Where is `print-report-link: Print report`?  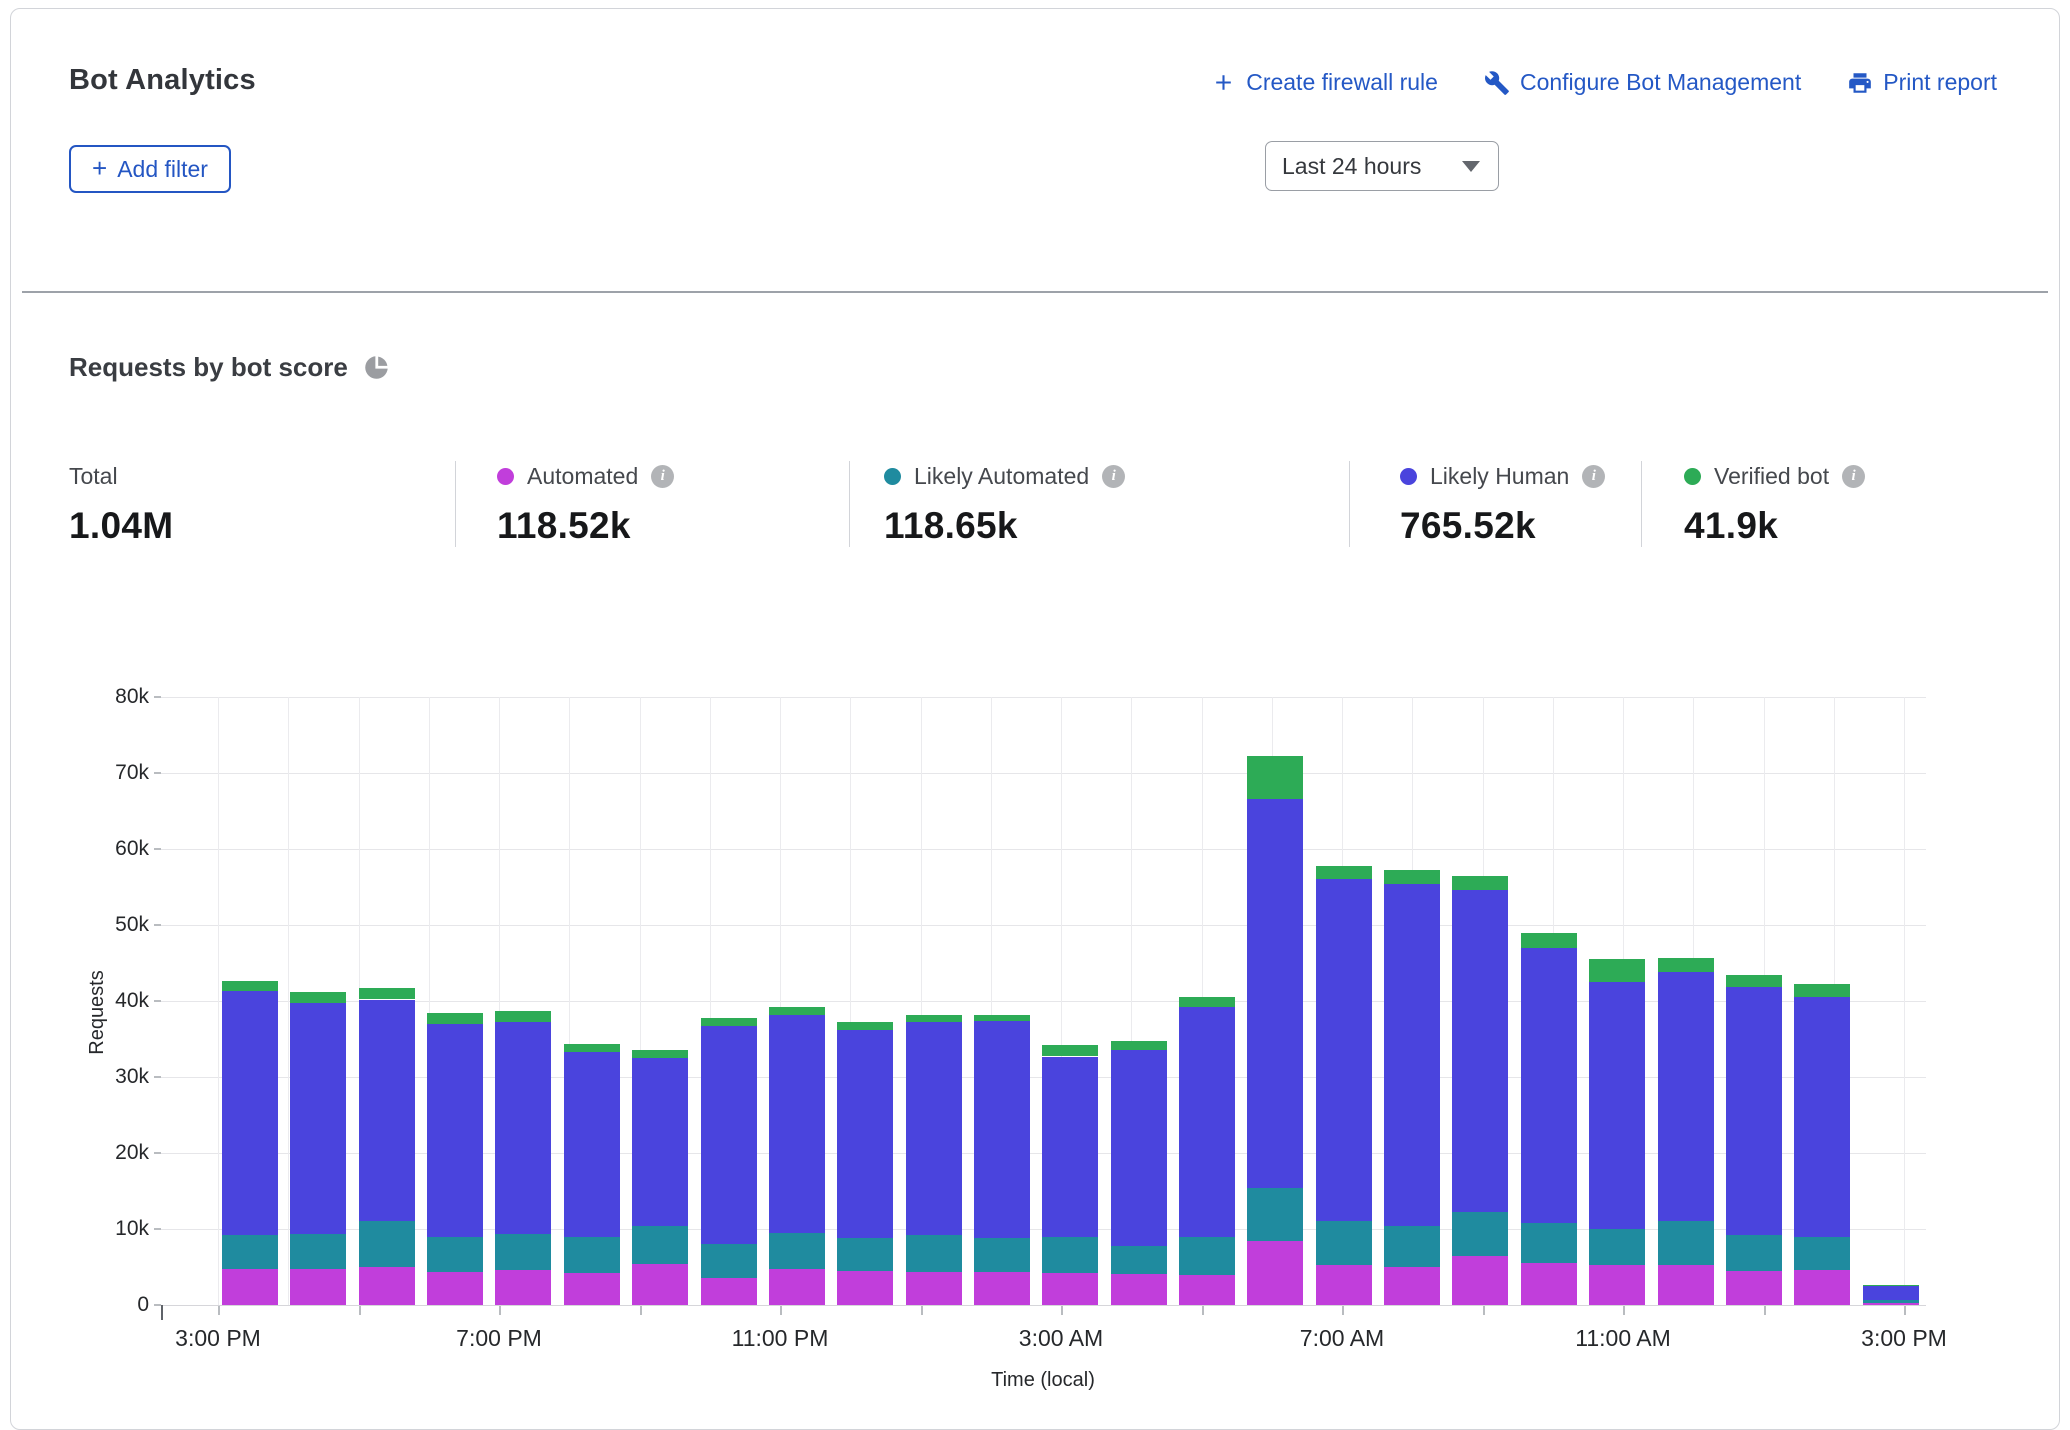 print-report-link: Print report is located at coordinates (1922, 82).